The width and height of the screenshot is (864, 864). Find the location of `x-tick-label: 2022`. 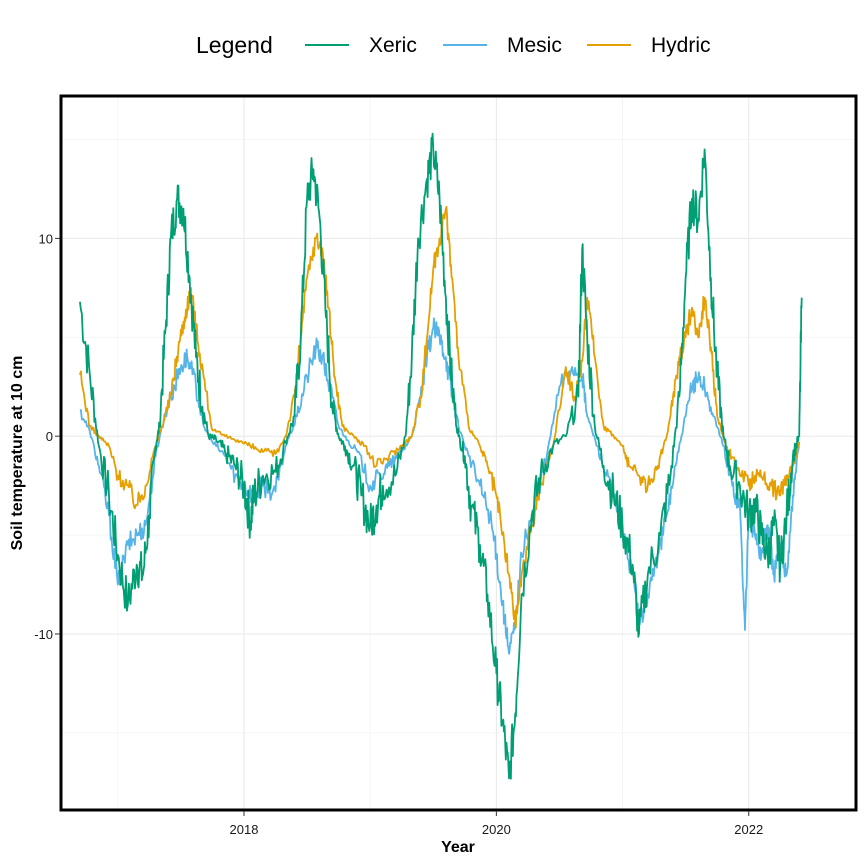

x-tick-label: 2022 is located at coordinates (748, 829).